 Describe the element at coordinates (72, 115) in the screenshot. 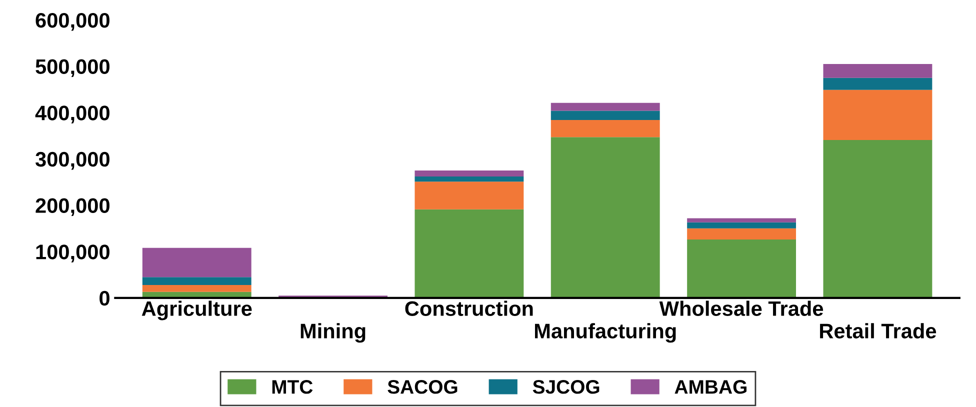

I see `y-tick-label: 400,000` at that location.